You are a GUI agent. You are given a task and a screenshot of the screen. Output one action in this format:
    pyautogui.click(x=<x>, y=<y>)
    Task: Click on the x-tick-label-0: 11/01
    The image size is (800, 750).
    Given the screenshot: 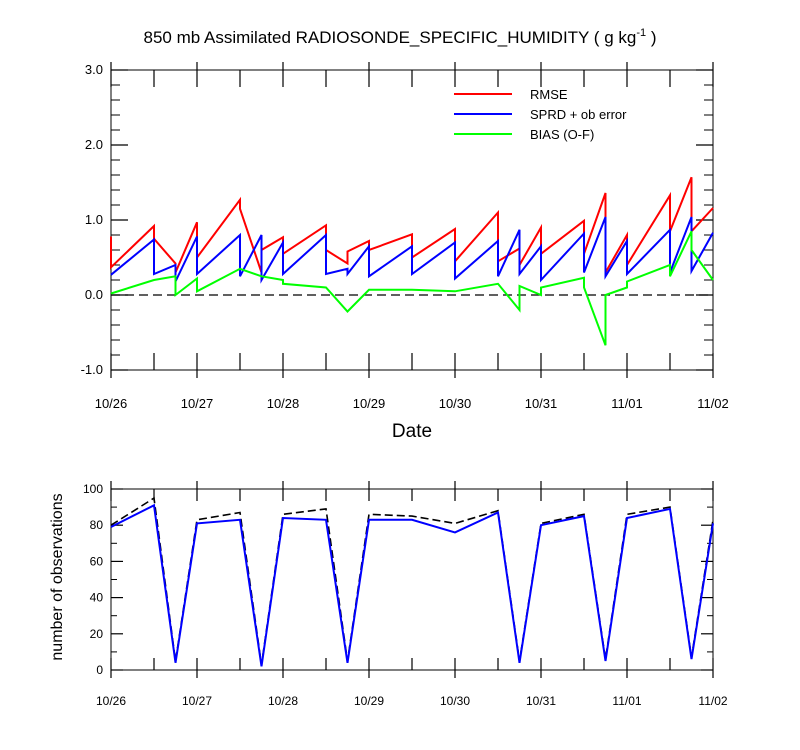 What is the action you would take?
    pyautogui.click(x=627, y=403)
    